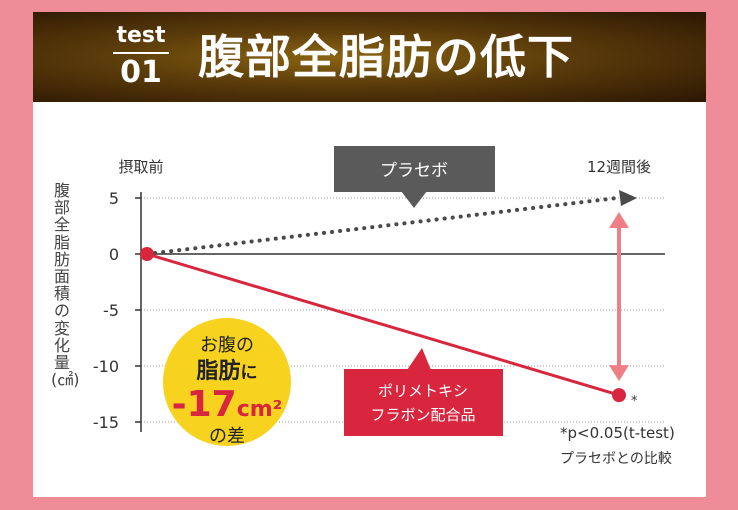  What do you see at coordinates (619, 167) in the screenshot?
I see `x-label-1: 12週間後` at bounding box center [619, 167].